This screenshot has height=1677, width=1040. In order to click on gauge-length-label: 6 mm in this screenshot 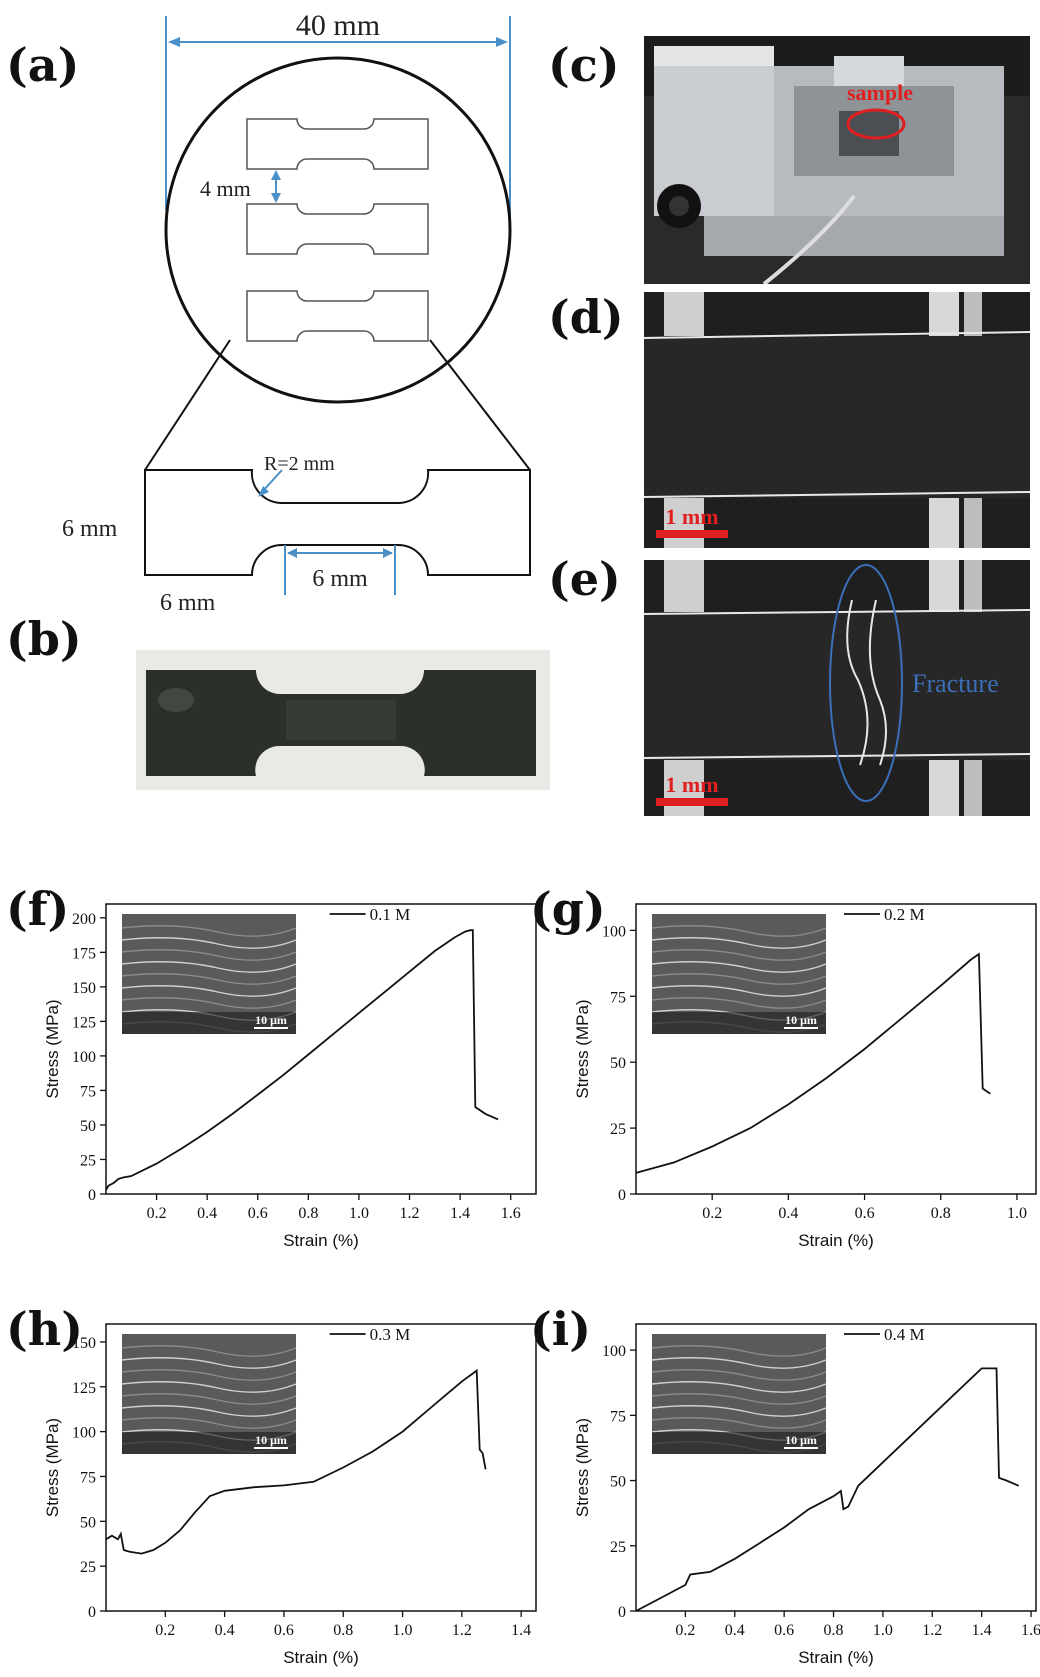, I will do `click(340, 579)`.